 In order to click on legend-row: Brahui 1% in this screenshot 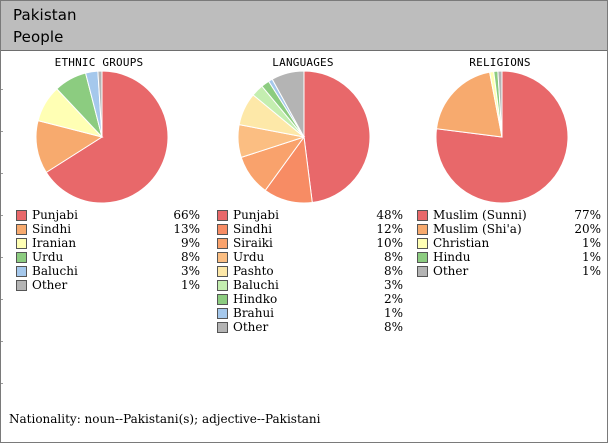, I will do `click(310, 313)`.